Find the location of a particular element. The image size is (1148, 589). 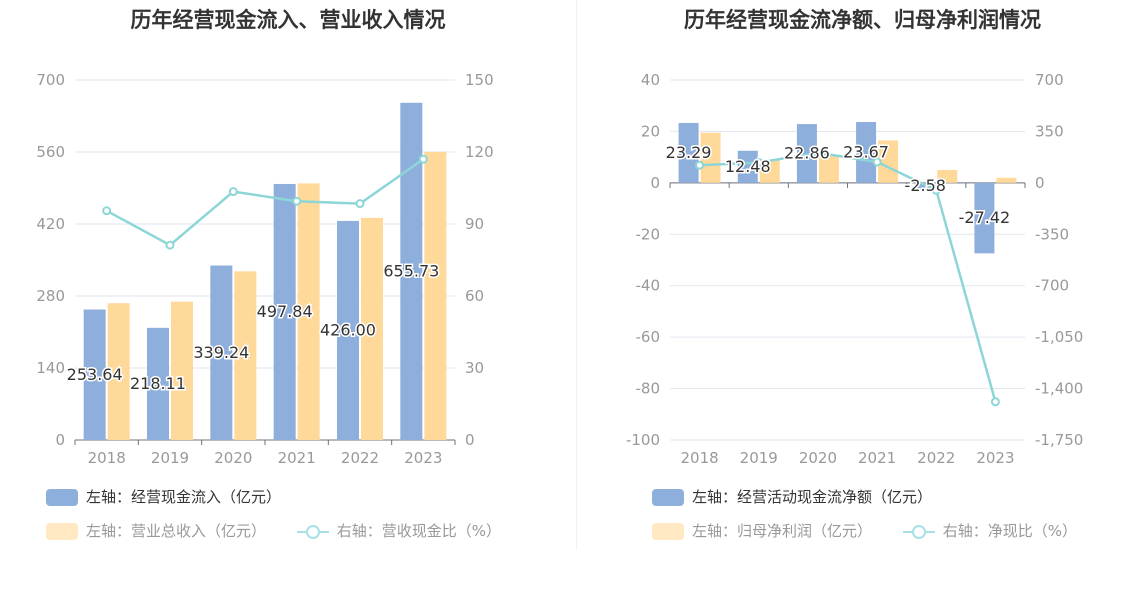

legend-item-net-cash: 左轴：经营活动现金流净额（亿元） is located at coordinates (792, 496).